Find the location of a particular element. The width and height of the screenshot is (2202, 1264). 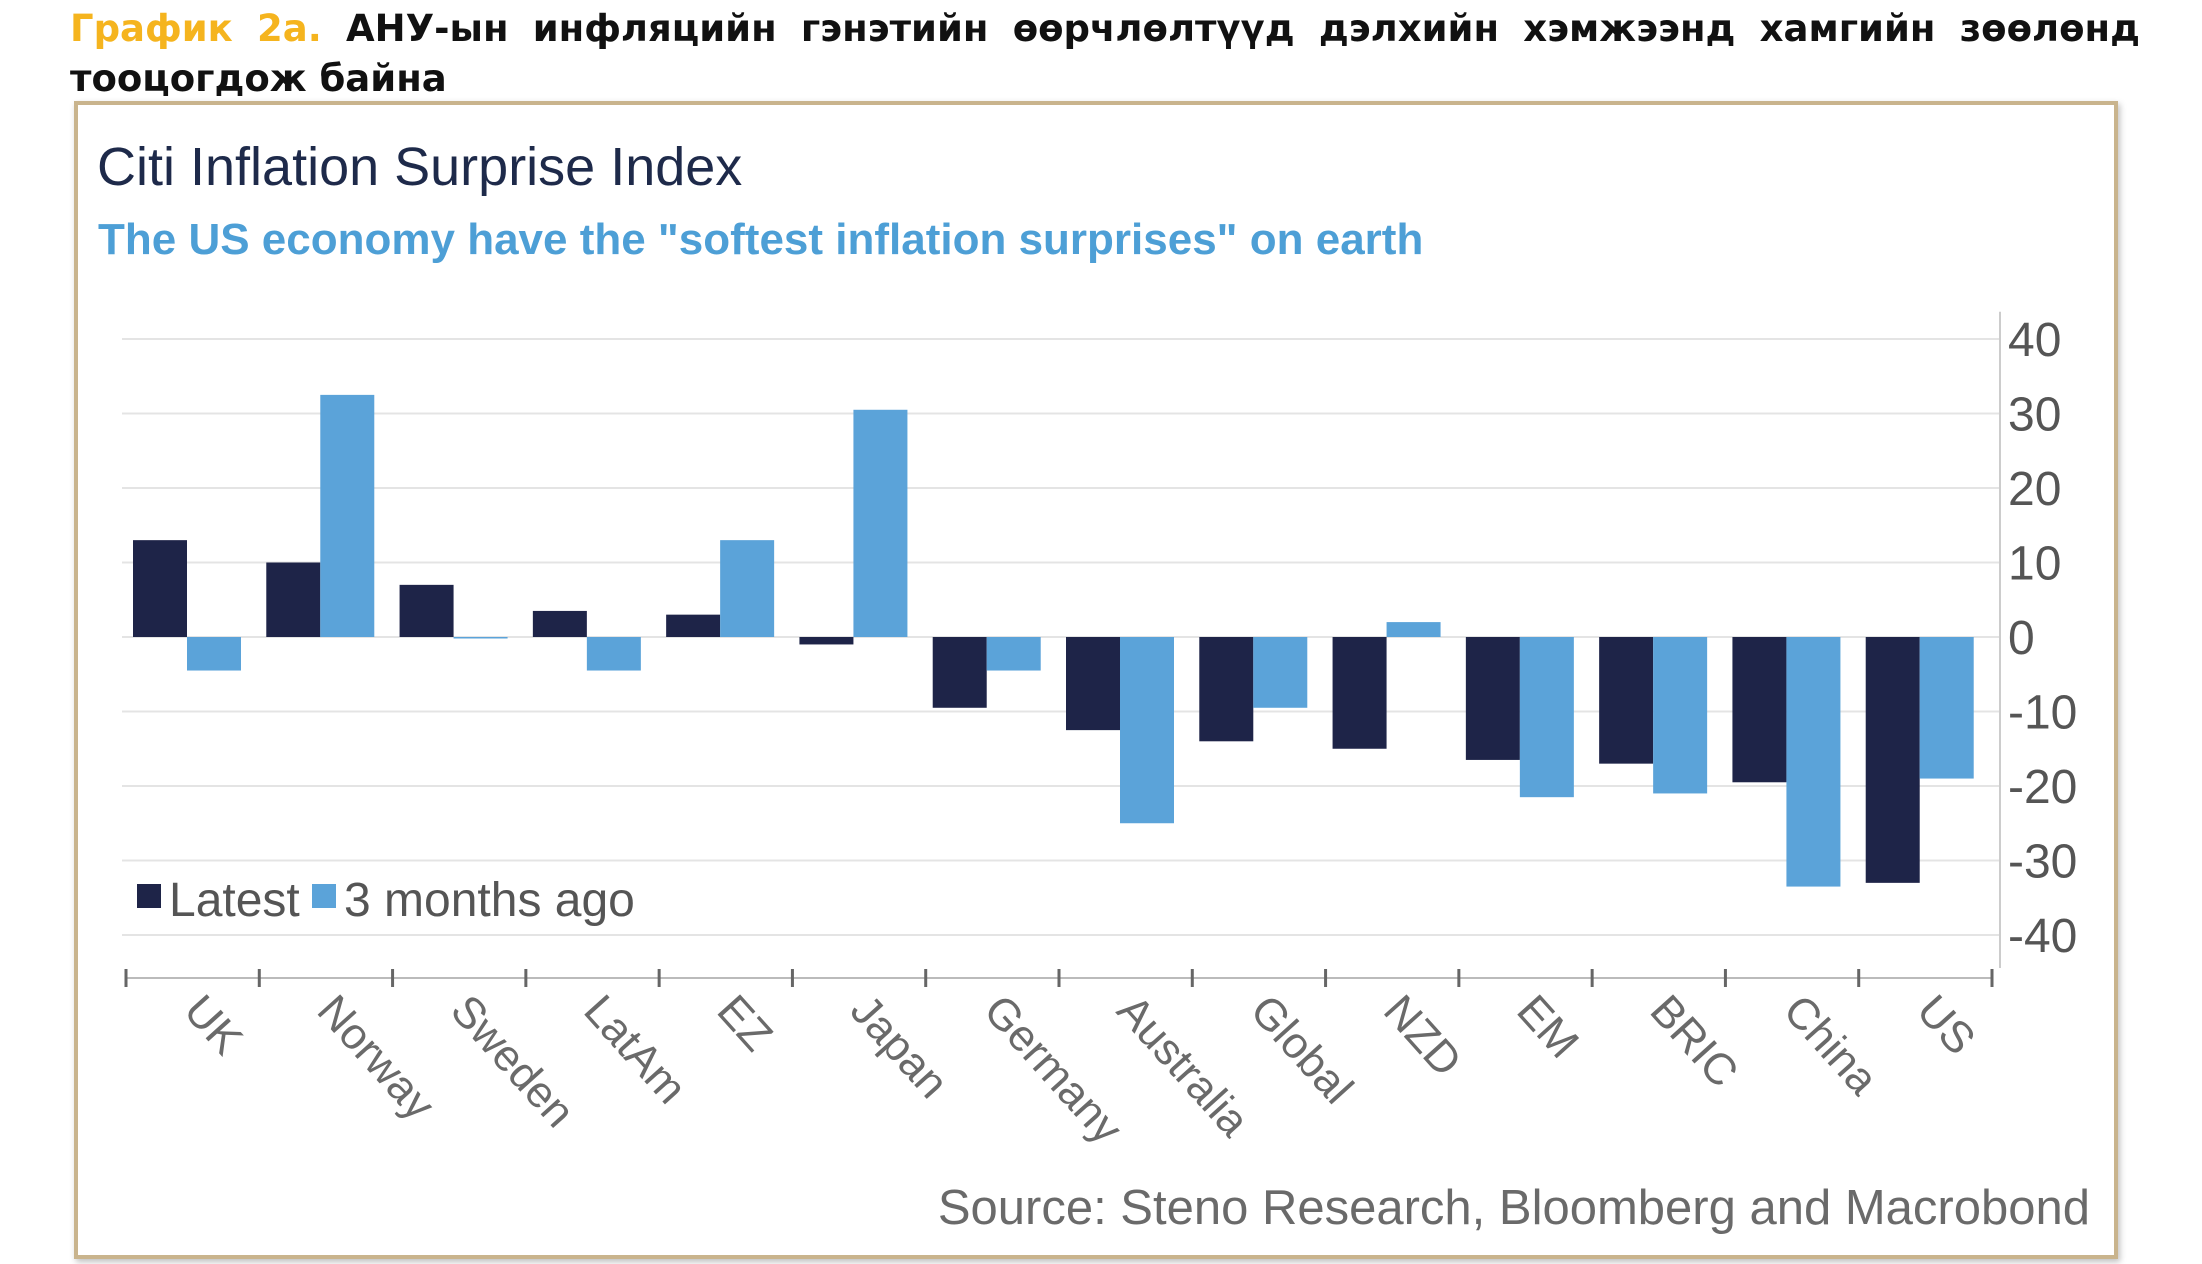

legend-swatch-latest is located at coordinates (149, 896).